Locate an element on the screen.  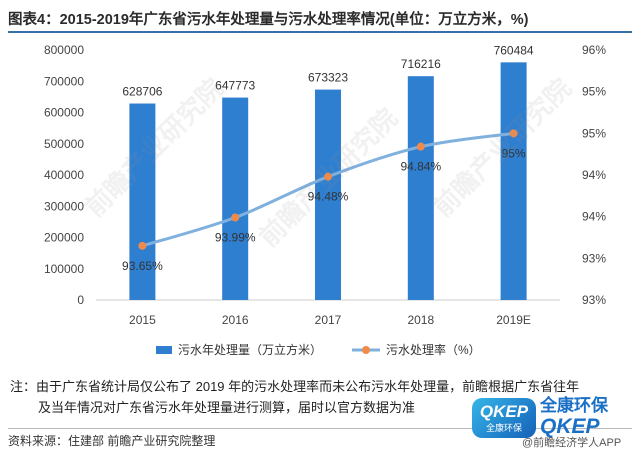
legend-bar-label: 污水年处理量（万立方米） is located at coordinates (250, 349).